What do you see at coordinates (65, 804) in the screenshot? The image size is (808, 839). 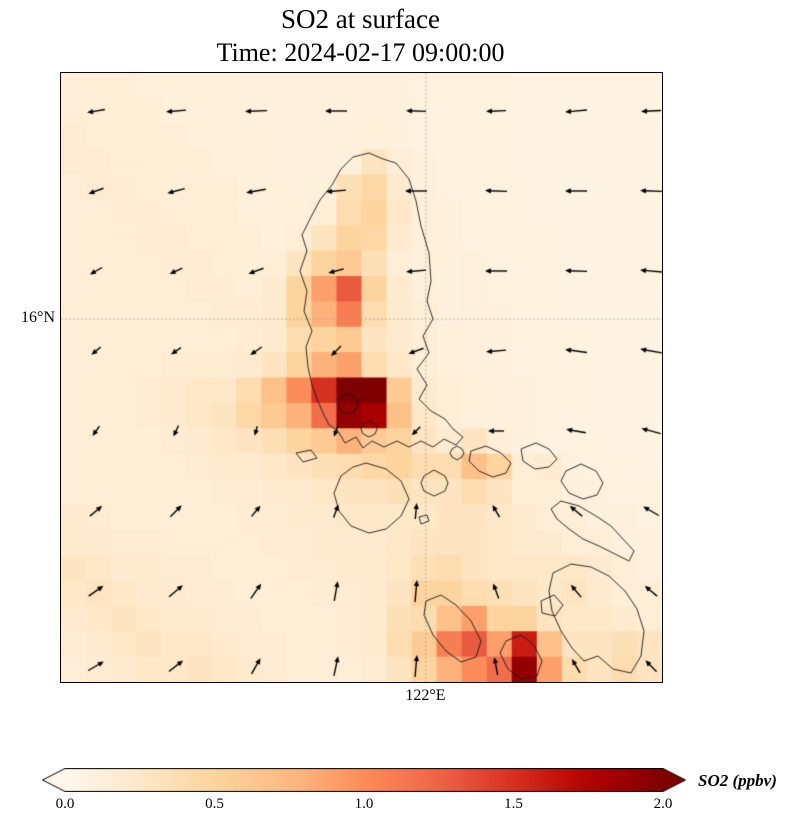 I see `colorbar-tick-label: 0.0` at bounding box center [65, 804].